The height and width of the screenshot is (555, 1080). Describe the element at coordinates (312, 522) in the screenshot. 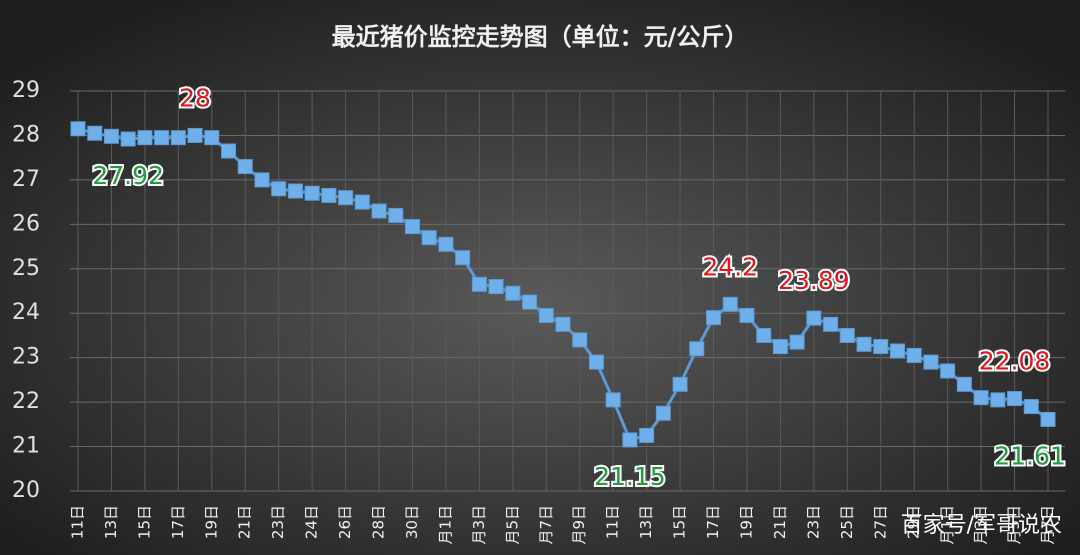

I see `x-tick-label: 24日` at that location.